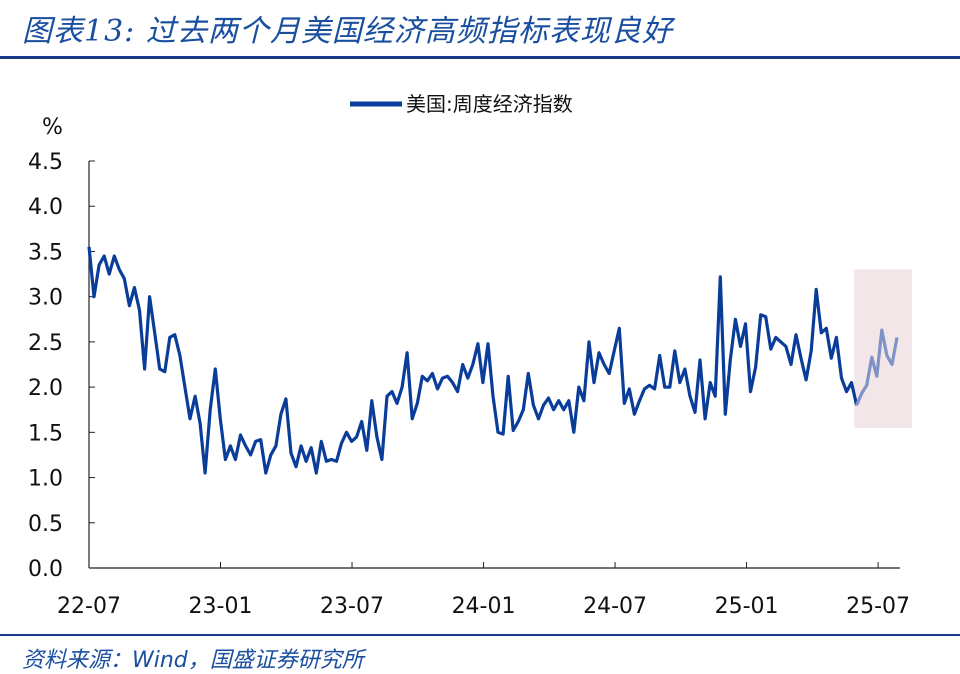 The height and width of the screenshot is (674, 960). Describe the element at coordinates (45, 479) in the screenshot. I see `y-tick-label: 1.0` at that location.